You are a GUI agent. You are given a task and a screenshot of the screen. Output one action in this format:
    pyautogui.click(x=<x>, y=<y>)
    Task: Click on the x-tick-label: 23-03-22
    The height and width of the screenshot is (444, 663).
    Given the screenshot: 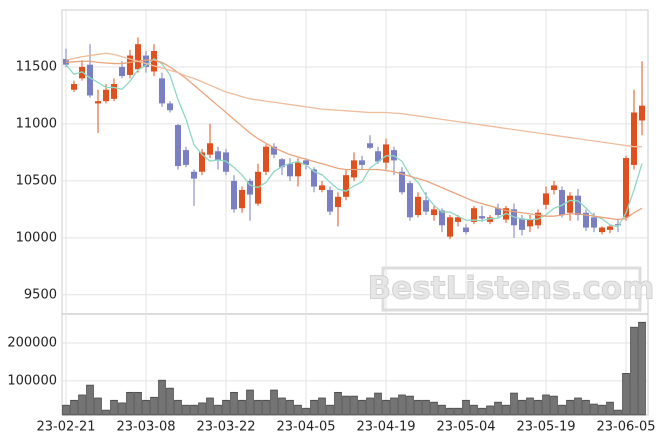 What is the action you would take?
    pyautogui.click(x=225, y=427)
    